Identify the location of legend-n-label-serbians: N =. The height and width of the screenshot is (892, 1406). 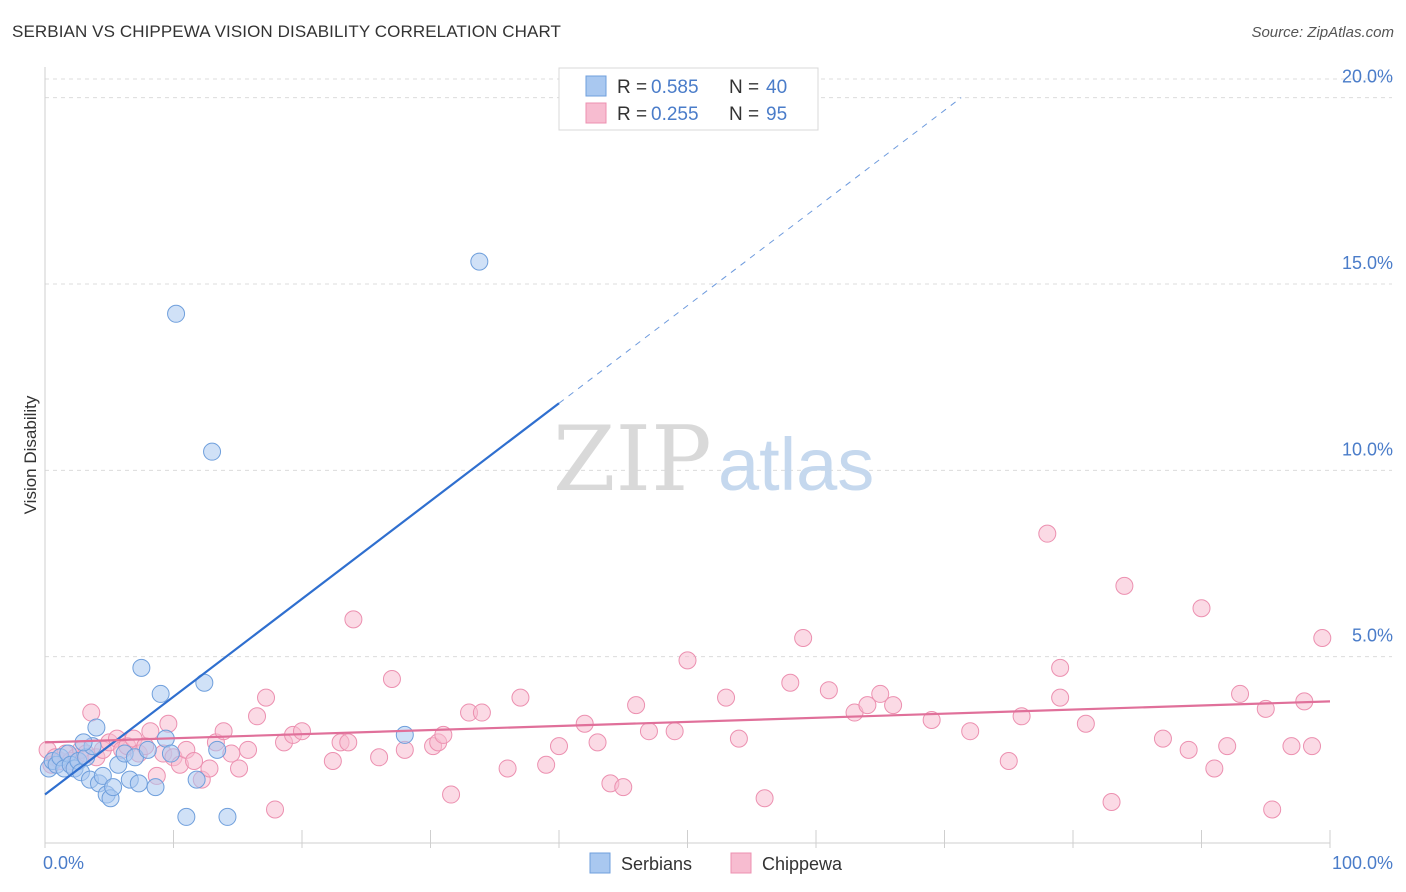
(744, 87).